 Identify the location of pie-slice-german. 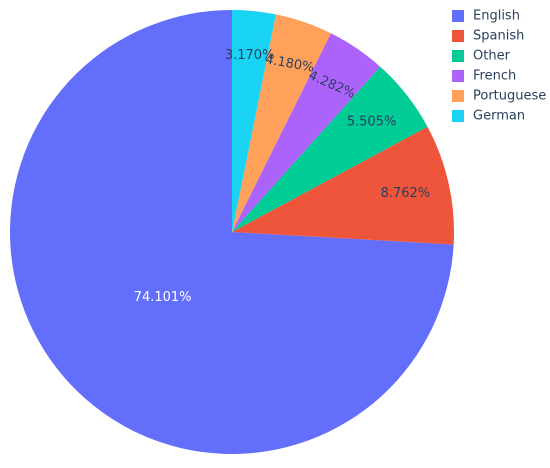
(254, 121).